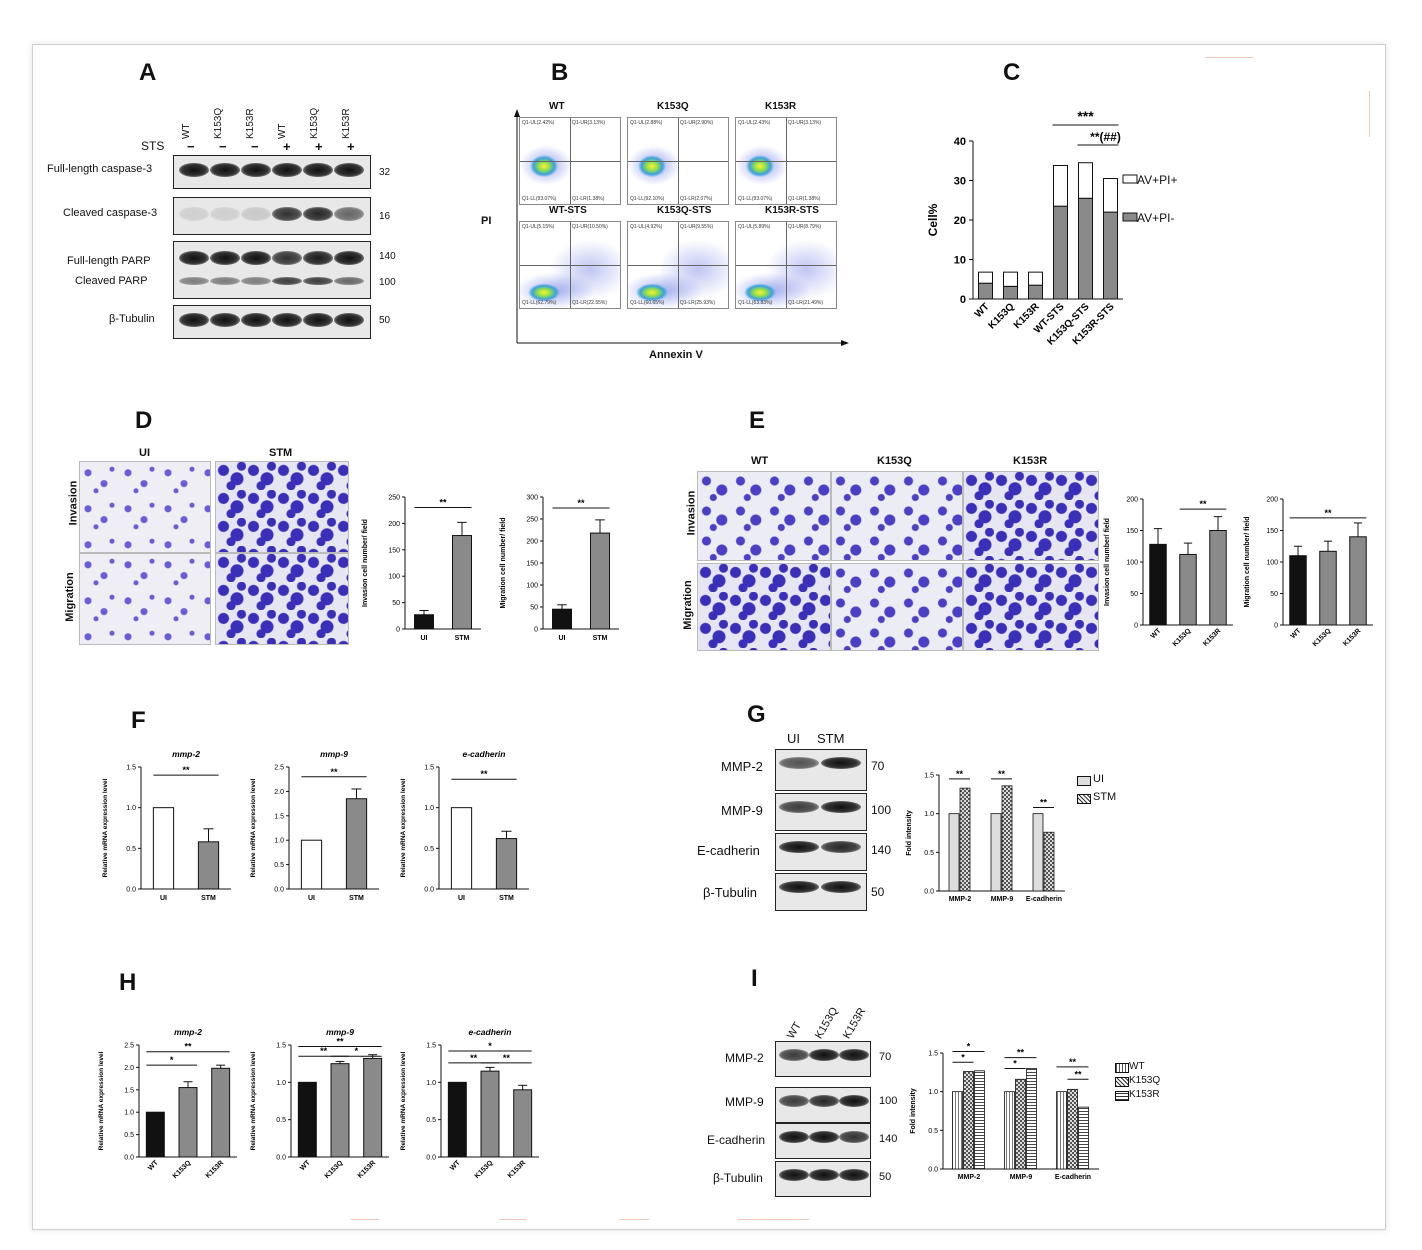 This screenshot has height=1250, width=1422. What do you see at coordinates (1044, 899) in the screenshot?
I see `x-tick-label: E-cadherin` at bounding box center [1044, 899].